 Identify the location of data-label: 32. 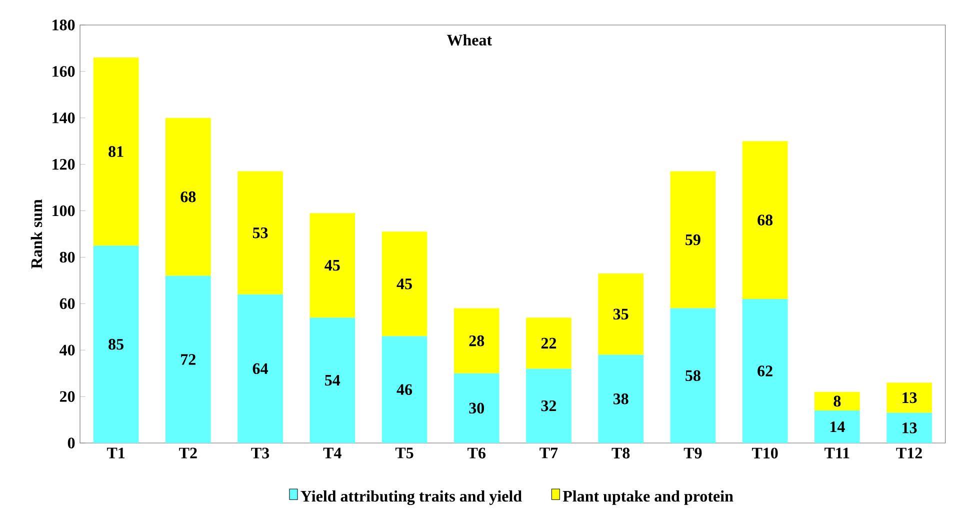
(548, 406).